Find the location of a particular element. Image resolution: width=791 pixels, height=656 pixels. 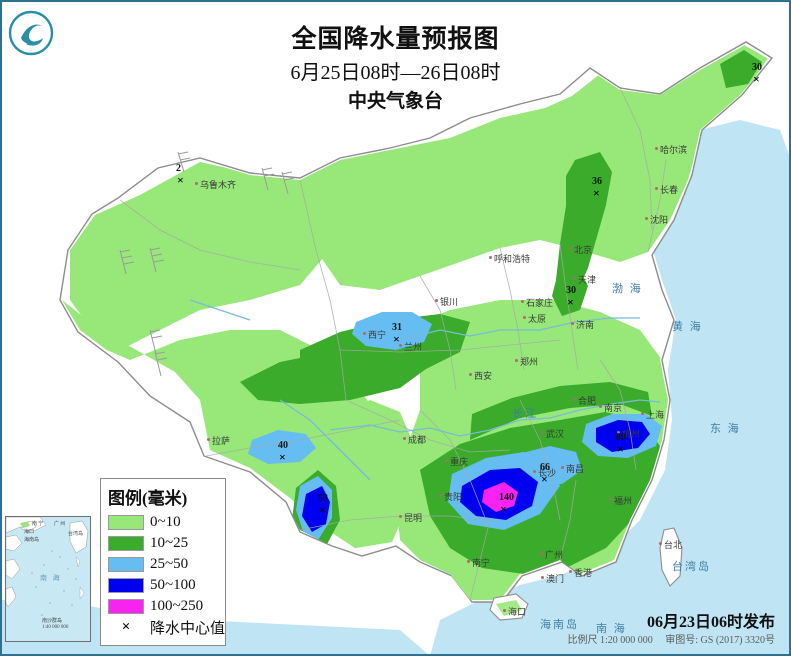

legend-label-0: 0~10 is located at coordinates (165, 521).